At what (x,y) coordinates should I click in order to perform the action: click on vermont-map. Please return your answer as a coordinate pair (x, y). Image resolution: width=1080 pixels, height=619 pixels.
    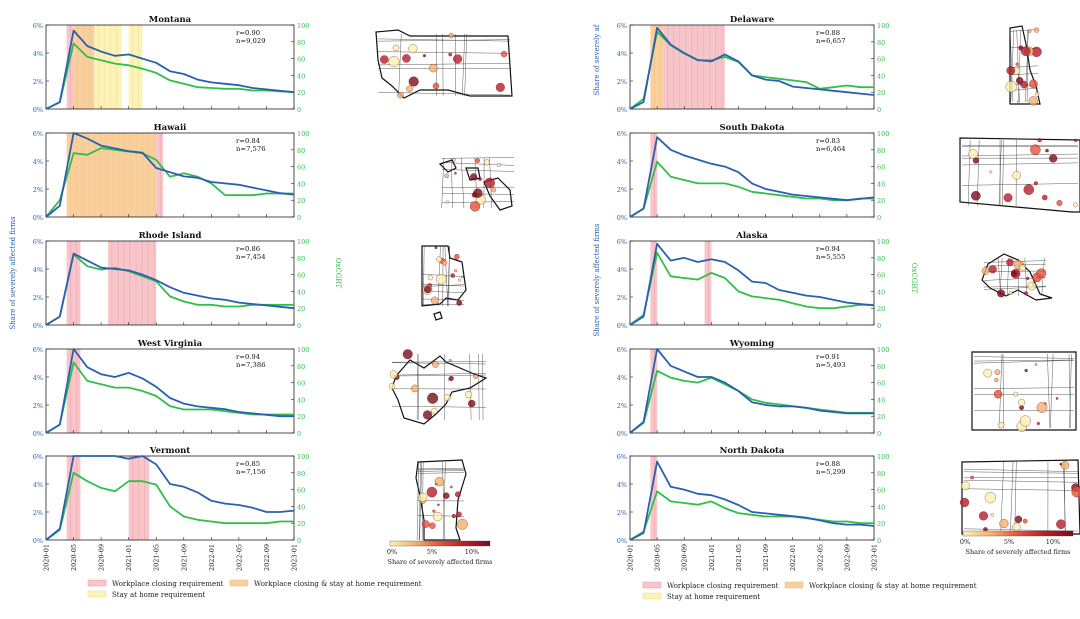
    Looking at the image, I should click on (441, 500).